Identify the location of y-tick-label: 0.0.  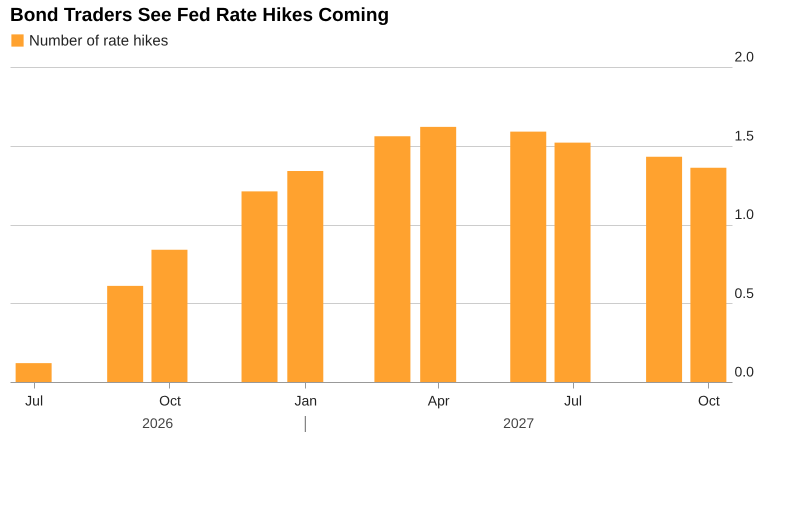
(744, 372).